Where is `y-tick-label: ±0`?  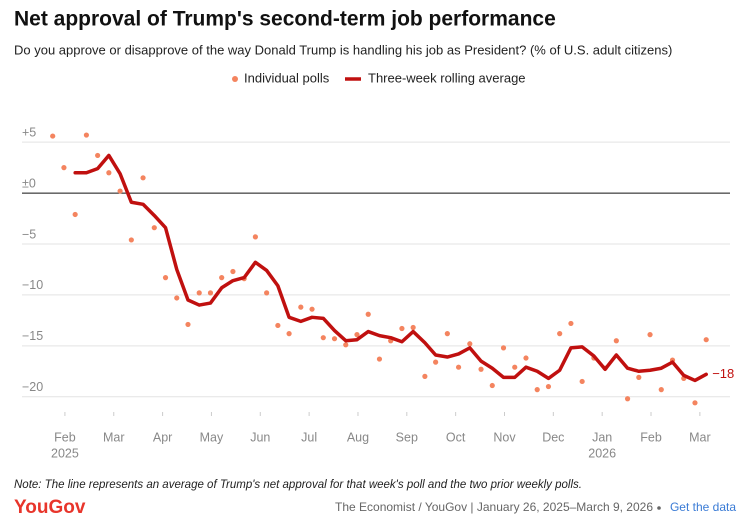
y-tick-label: ±0 is located at coordinates (29, 183).